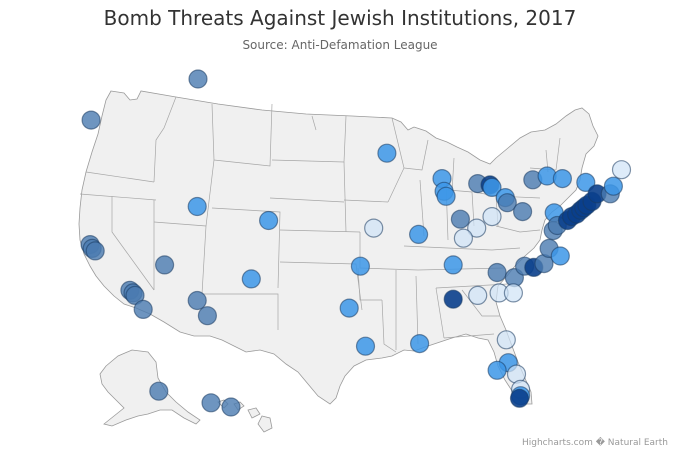 The image size is (680, 453). Describe the element at coordinates (198, 79) in the screenshot. I see `us-bubble-north` at that location.